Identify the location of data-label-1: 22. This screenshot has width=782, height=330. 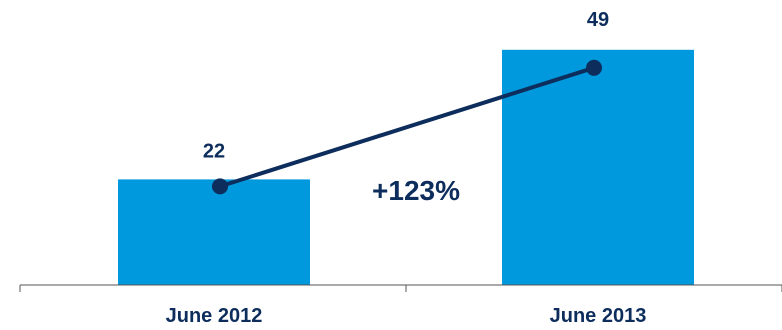
(214, 151).